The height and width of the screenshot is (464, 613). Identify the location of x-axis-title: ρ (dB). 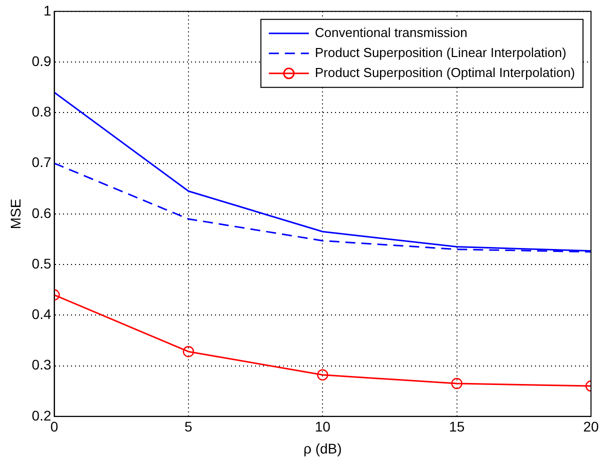
(322, 448).